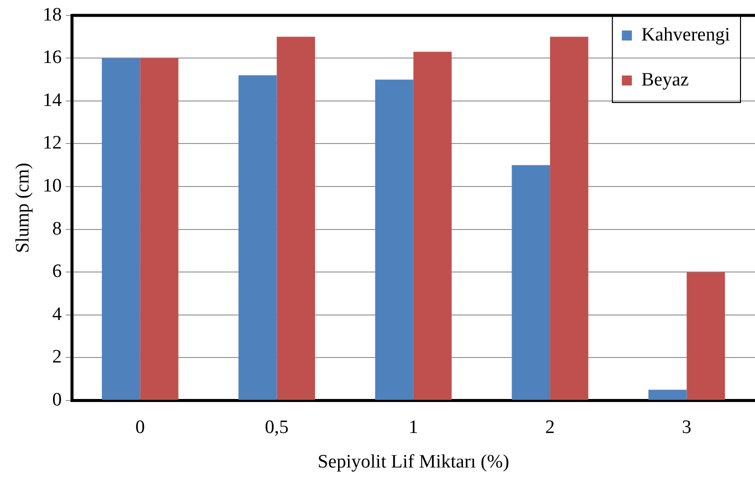 The height and width of the screenshot is (484, 755). Describe the element at coordinates (665, 79) in the screenshot. I see `legend-label: Beyaz` at that location.